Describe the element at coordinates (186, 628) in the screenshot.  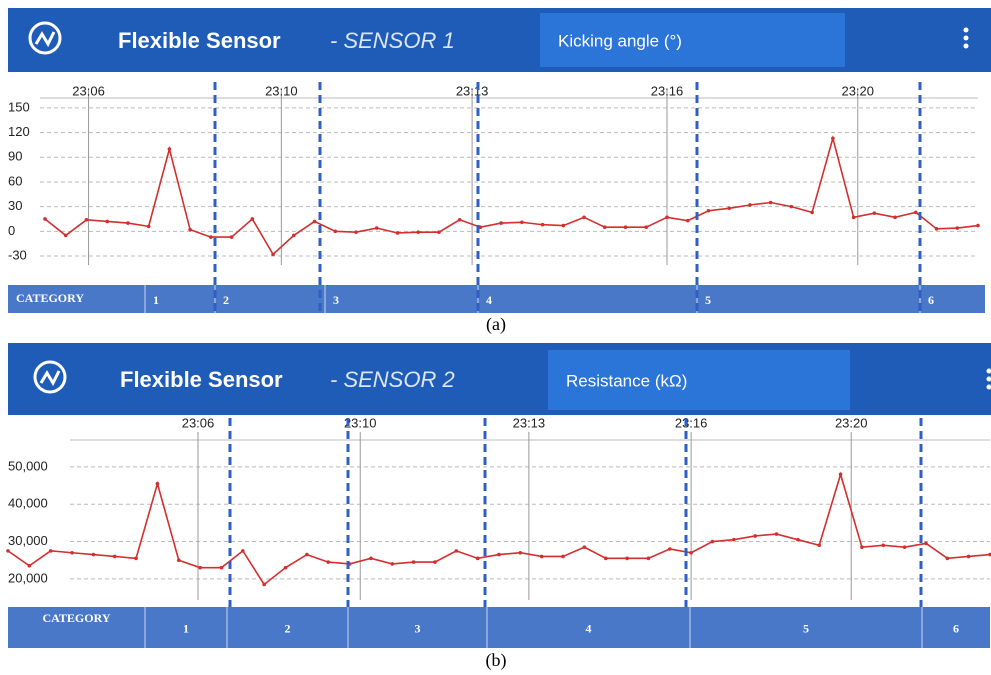
I see `category-label: 1` at that location.